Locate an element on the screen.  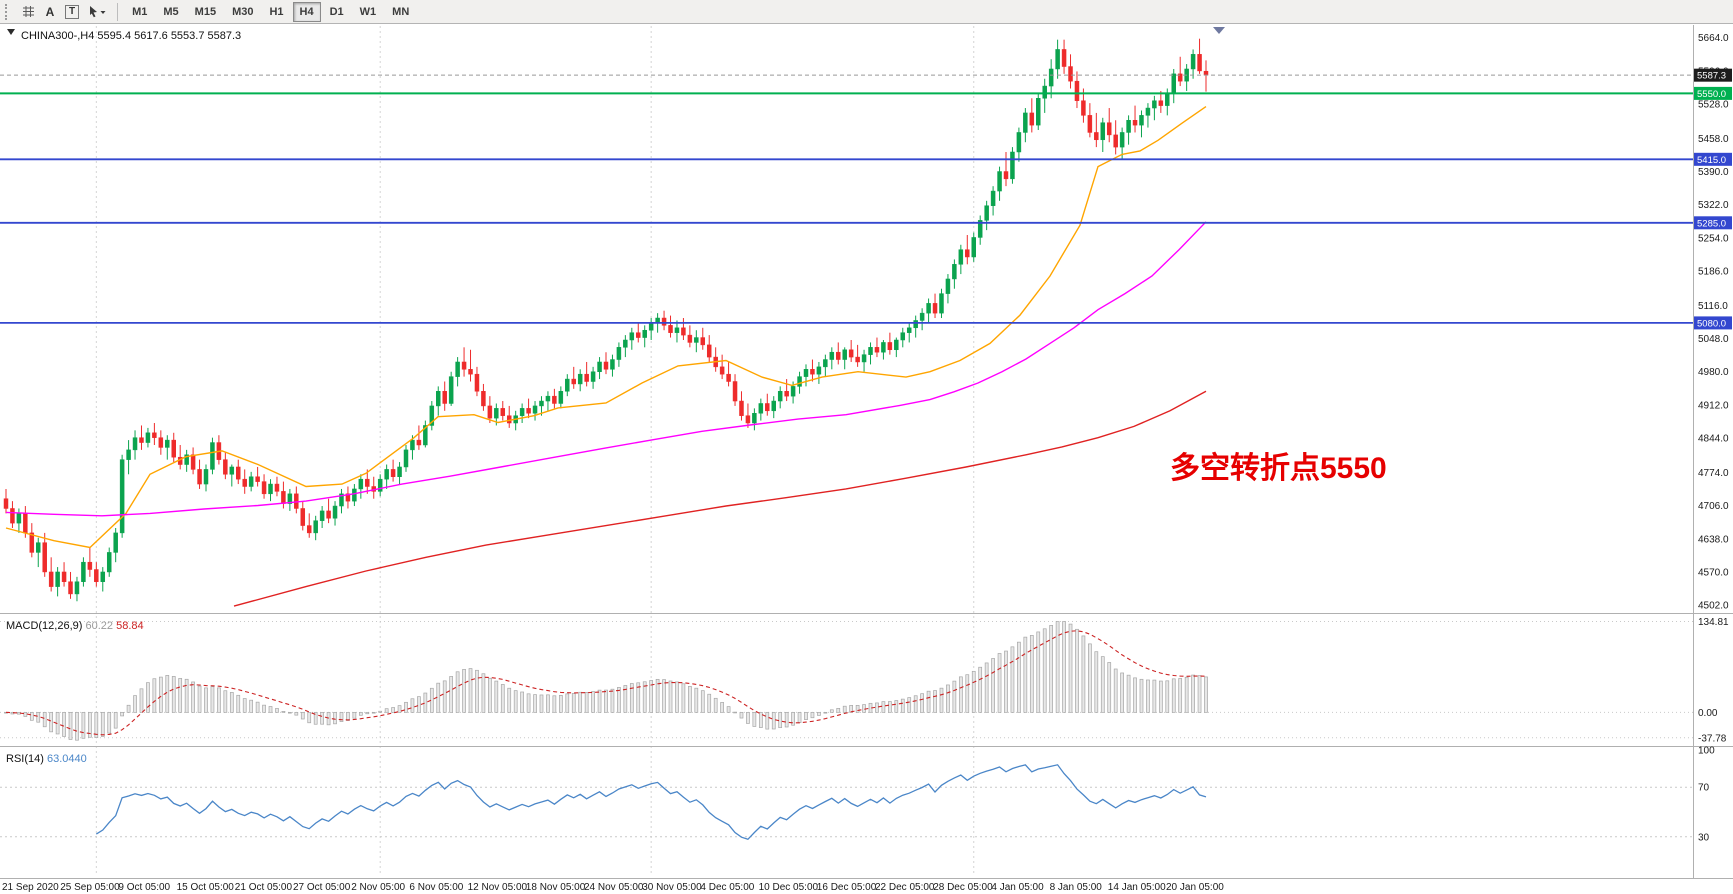
svg-text: 4 Dec 05:00 is located at coordinates (727, 887).